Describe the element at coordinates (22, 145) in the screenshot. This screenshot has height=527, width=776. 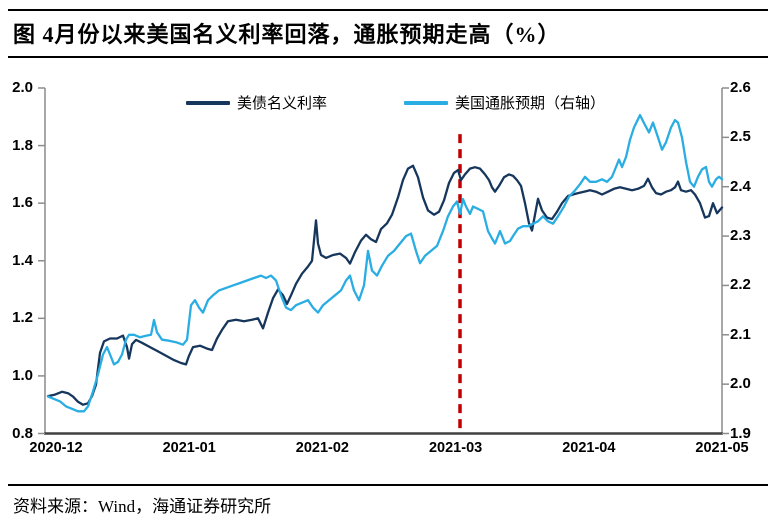
I see `left-axis-tick-label: 1.8` at that location.